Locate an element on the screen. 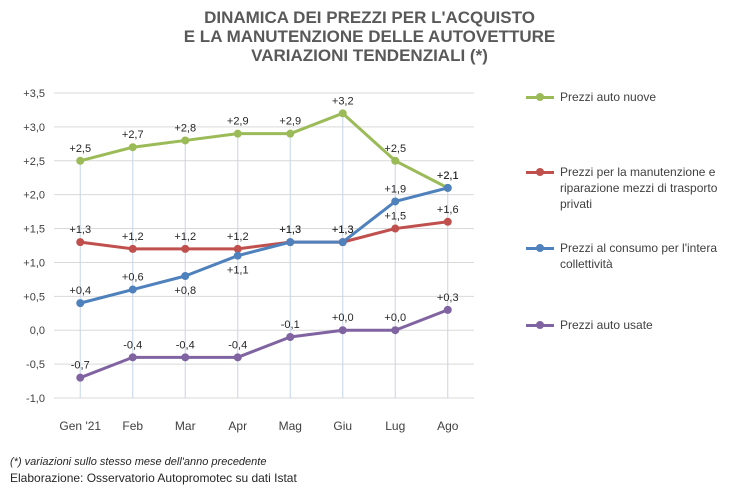 Image resolution: width=739 pixels, height=490 pixels. chart-title-line-3: VARIAZIONI TENDENZIALI (*) is located at coordinates (369, 55).